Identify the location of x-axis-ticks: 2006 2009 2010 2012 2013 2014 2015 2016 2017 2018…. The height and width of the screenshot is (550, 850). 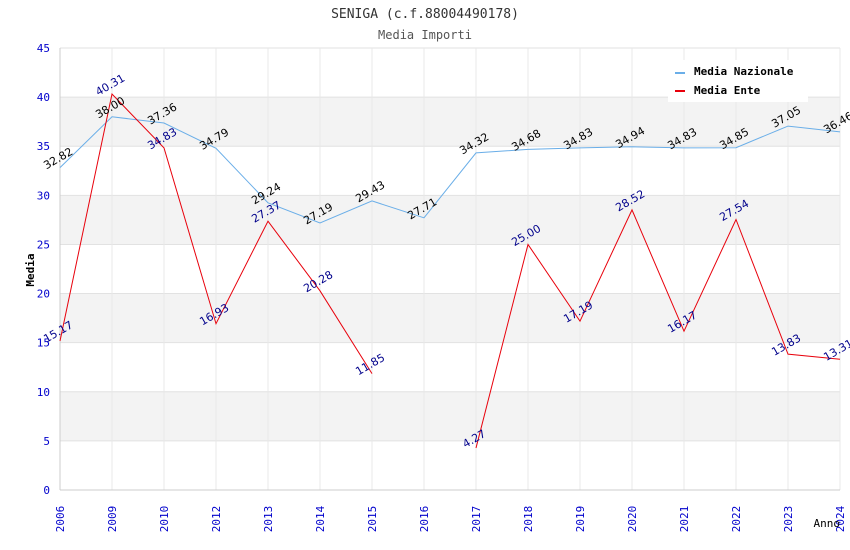
(450, 518).